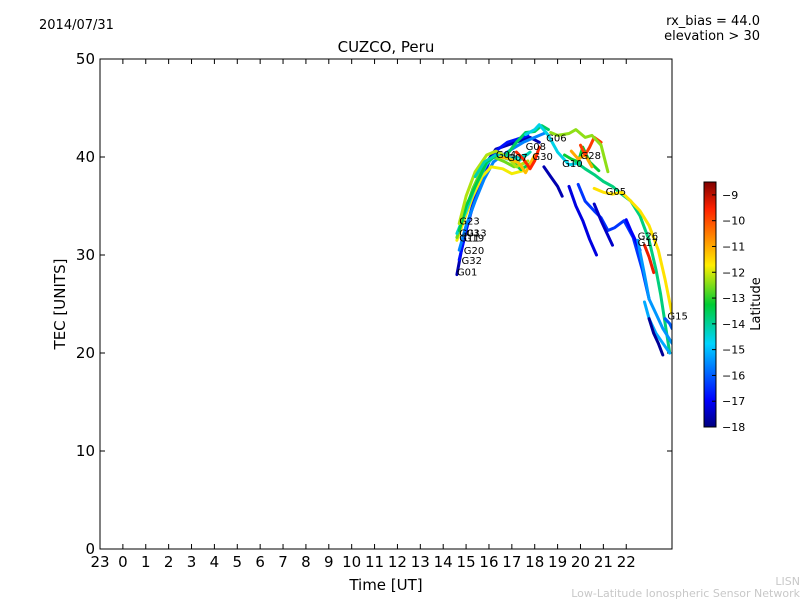 The image size is (800, 600). Describe the element at coordinates (474, 251) in the screenshot. I see `series-annotation: G20` at that location.